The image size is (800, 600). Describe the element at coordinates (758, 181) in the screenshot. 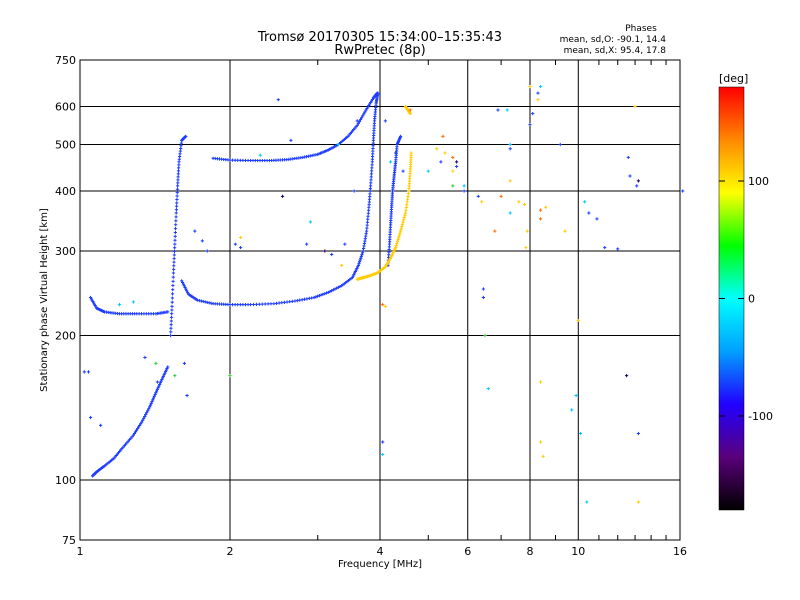

I see `colorbar-tick-label: 100` at that location.